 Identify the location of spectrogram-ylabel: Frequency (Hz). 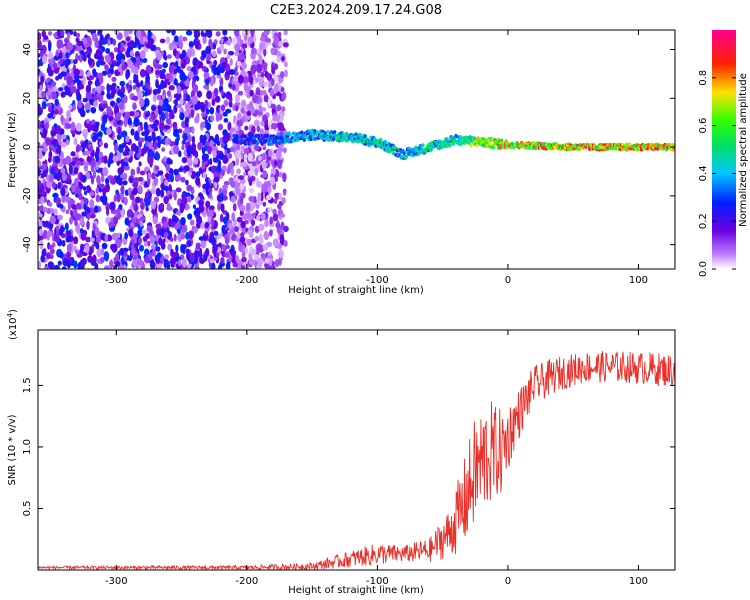
(12, 150).